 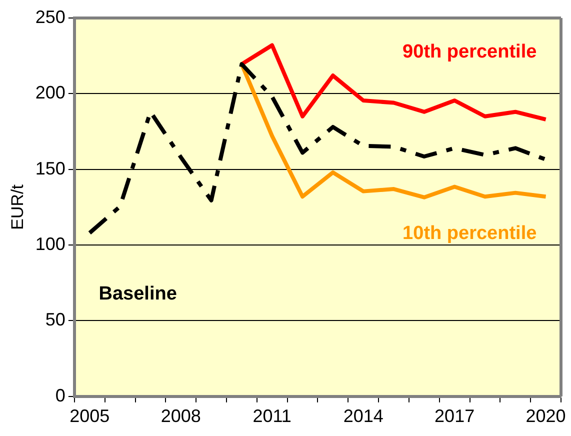 I want to click on y-tick-label: 200, so click(x=50, y=92).